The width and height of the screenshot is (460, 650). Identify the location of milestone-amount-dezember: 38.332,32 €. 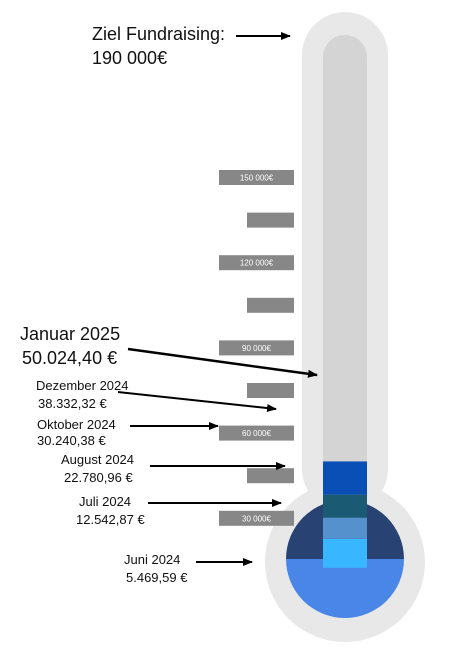
(72, 403).